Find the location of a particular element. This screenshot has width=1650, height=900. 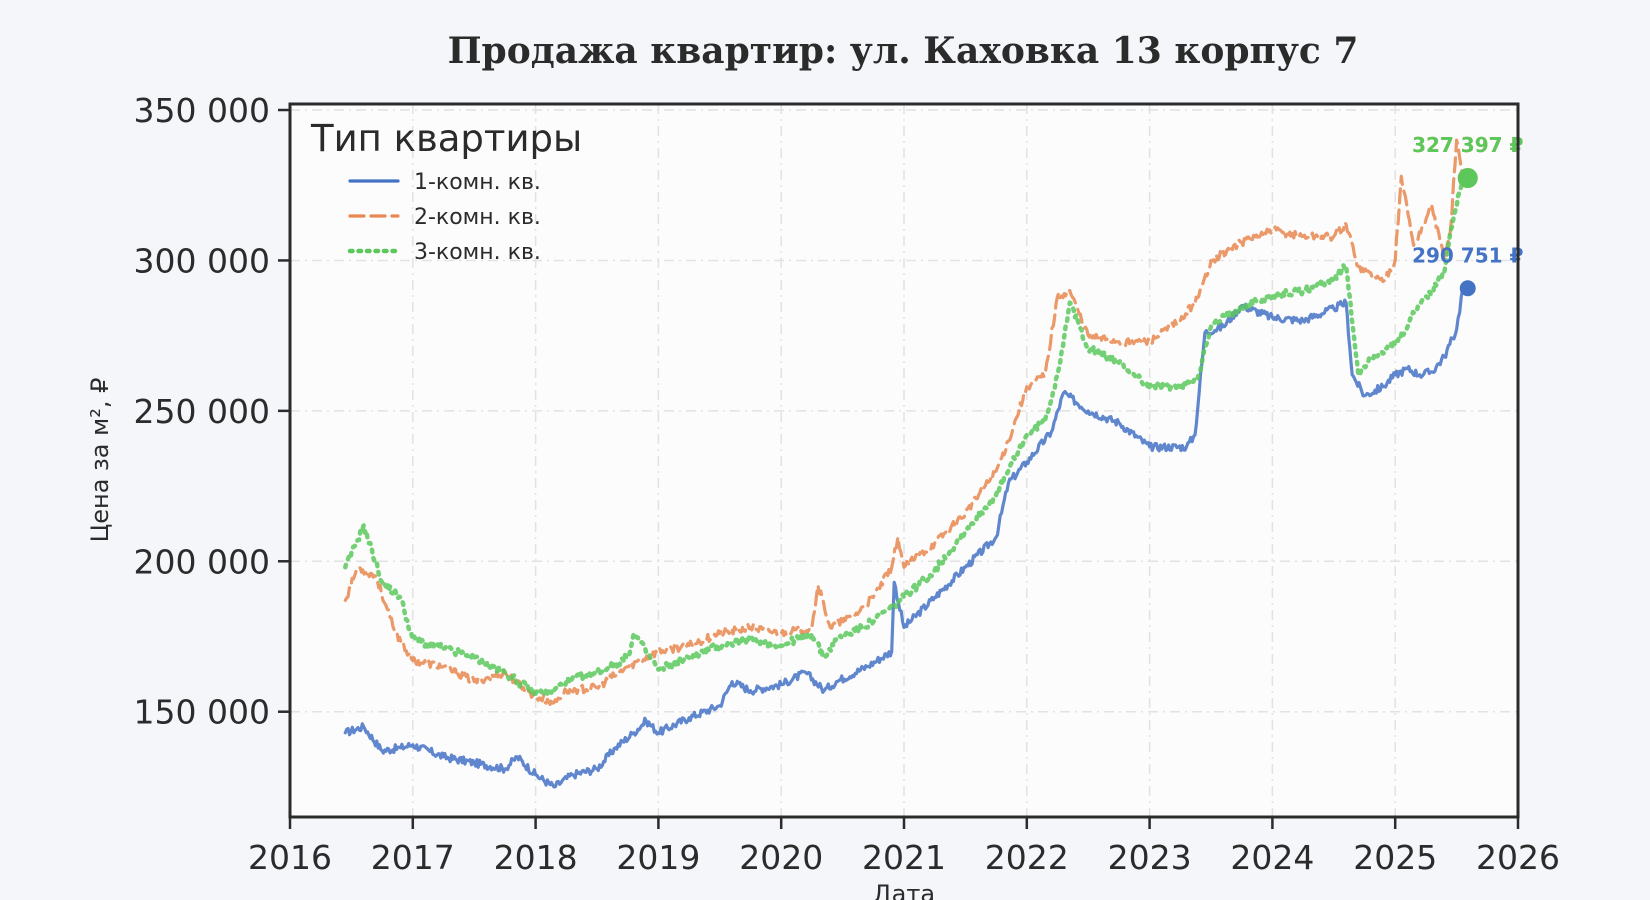

y-axis-ticks: 150 000 200 000 250 000 300 000 350 000 is located at coordinates (212, 411).